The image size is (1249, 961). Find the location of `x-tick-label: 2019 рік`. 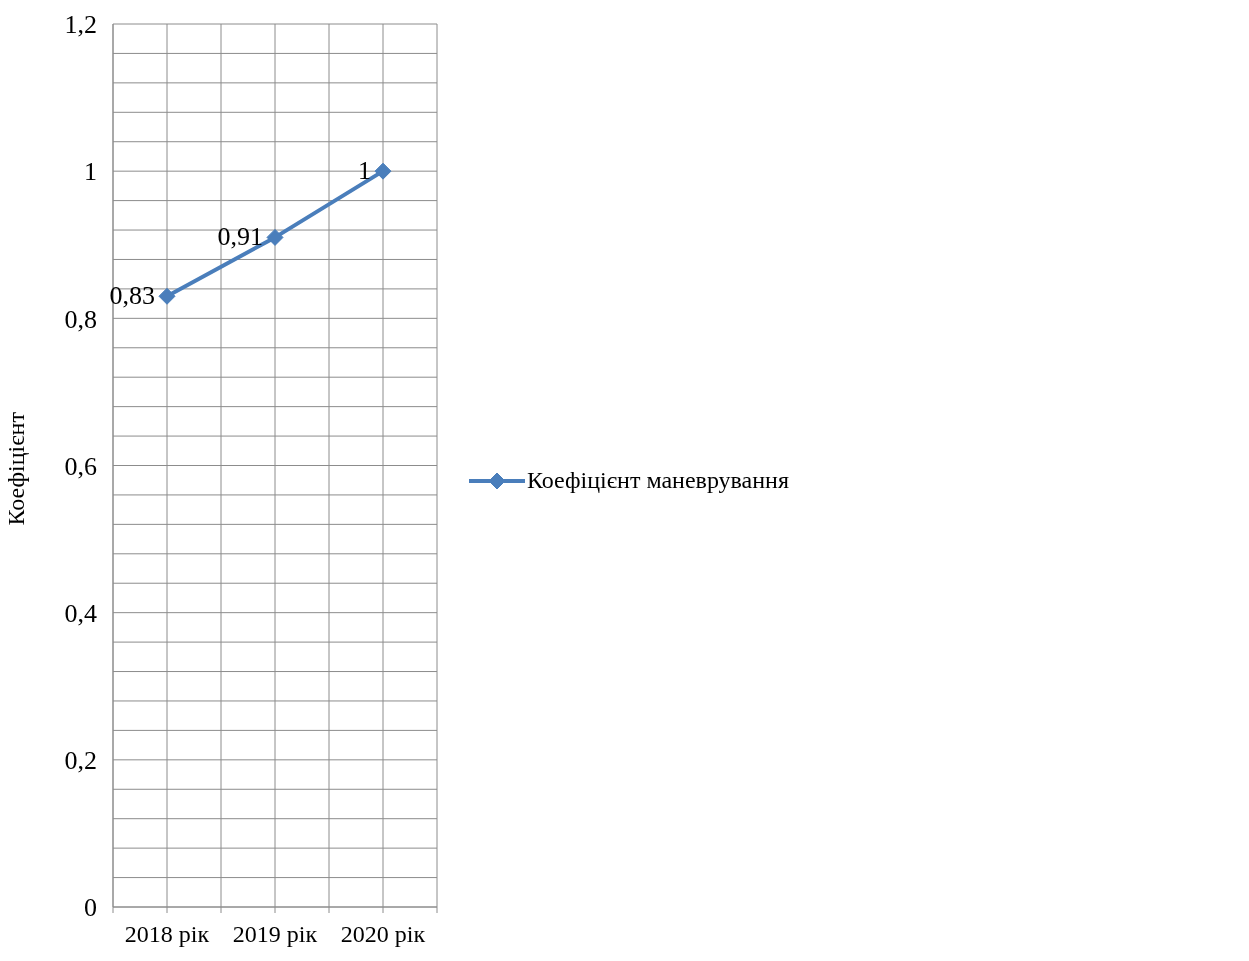

x-tick-label: 2019 рік is located at coordinates (275, 934).